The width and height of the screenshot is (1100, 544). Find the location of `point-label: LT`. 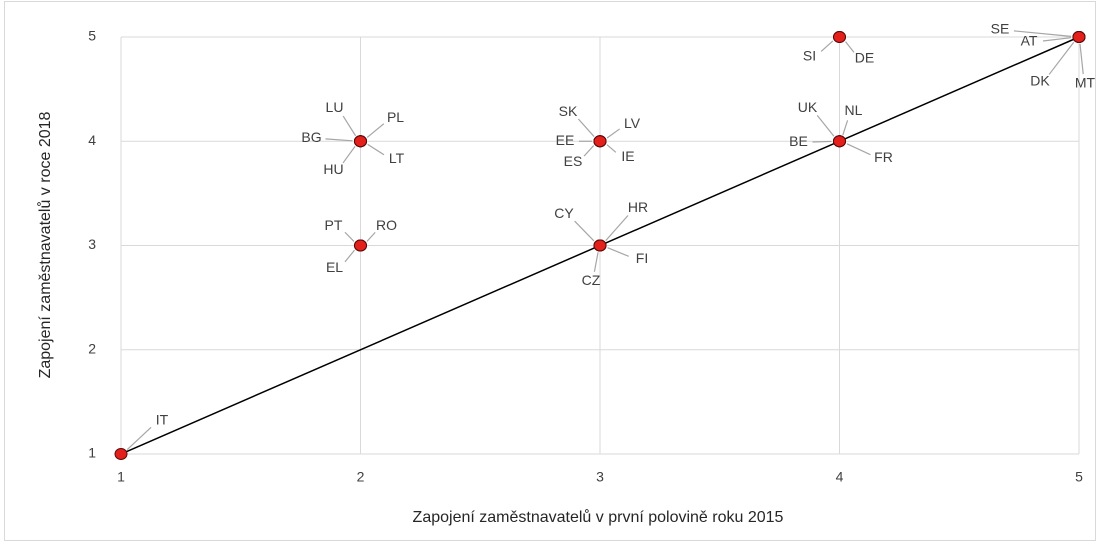

point-label: LT is located at coordinates (397, 158).